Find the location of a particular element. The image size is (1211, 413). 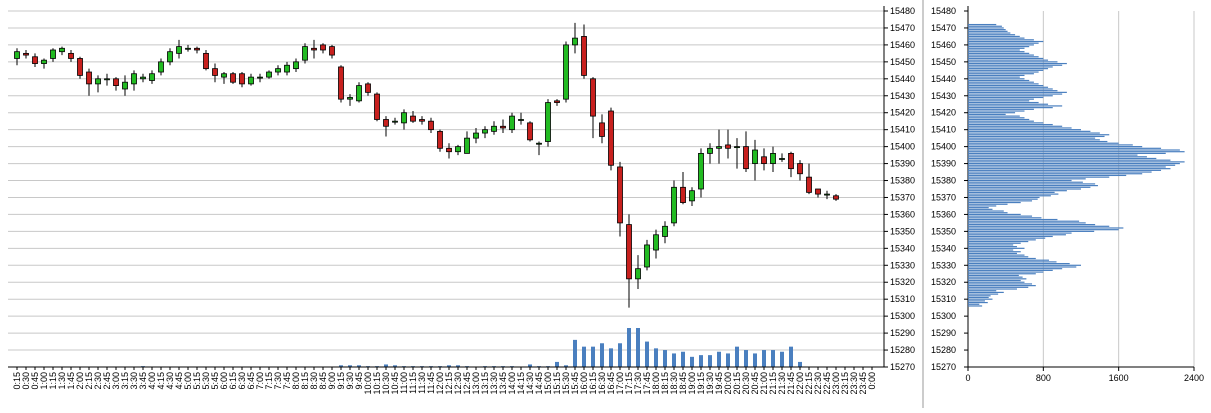

profile-y-tick-label: 15360 is located at coordinates (943, 214).